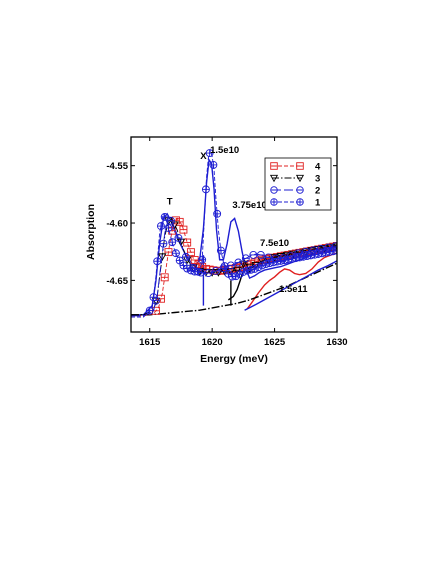 Image resolution: width=436 pixels, height=564 pixels. I want to click on legend-entry-2: 2, so click(295, 191).